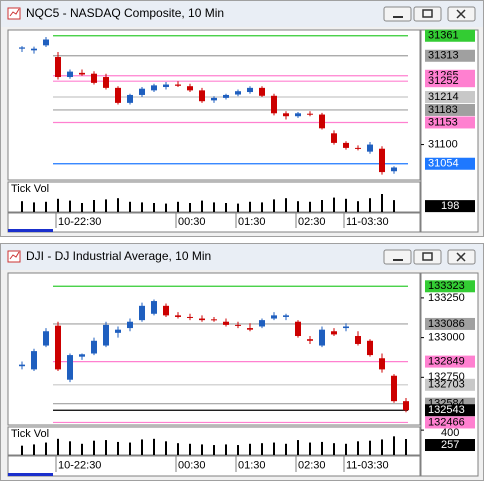 The image size is (484, 486). I want to click on window-title: NQC5 - NASDAQ Composite, 10 Min, so click(125, 13).